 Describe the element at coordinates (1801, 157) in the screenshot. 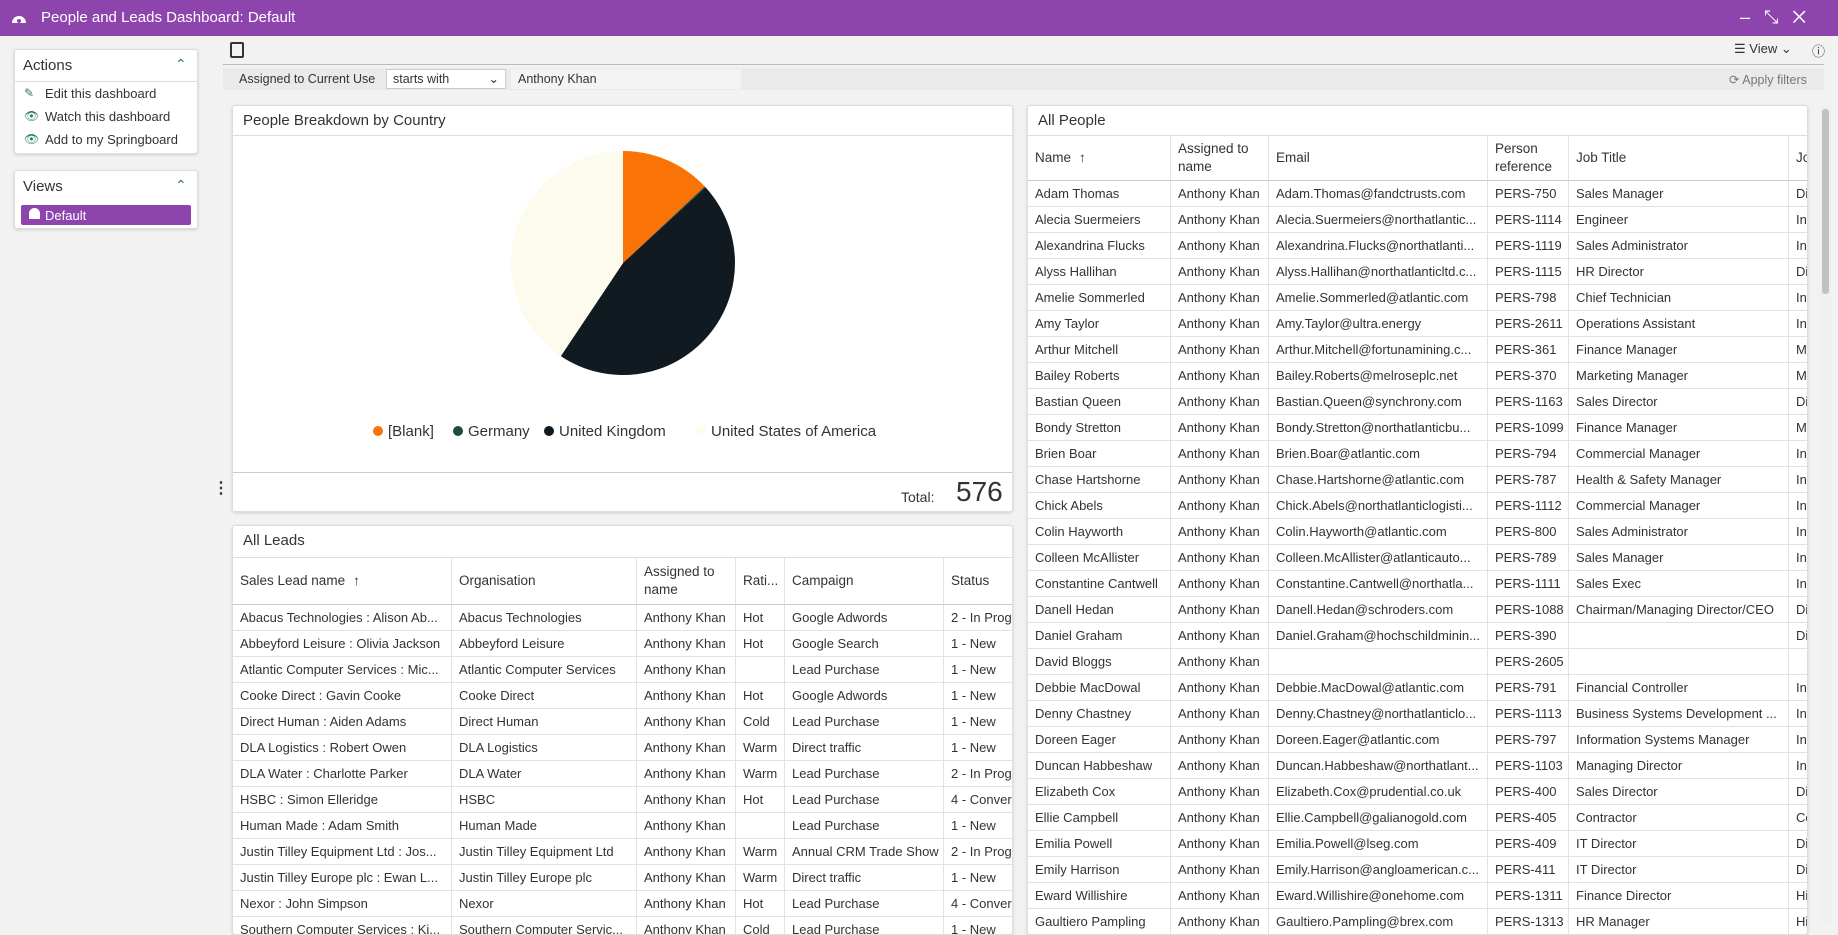

I see `header-text: Jo` at that location.